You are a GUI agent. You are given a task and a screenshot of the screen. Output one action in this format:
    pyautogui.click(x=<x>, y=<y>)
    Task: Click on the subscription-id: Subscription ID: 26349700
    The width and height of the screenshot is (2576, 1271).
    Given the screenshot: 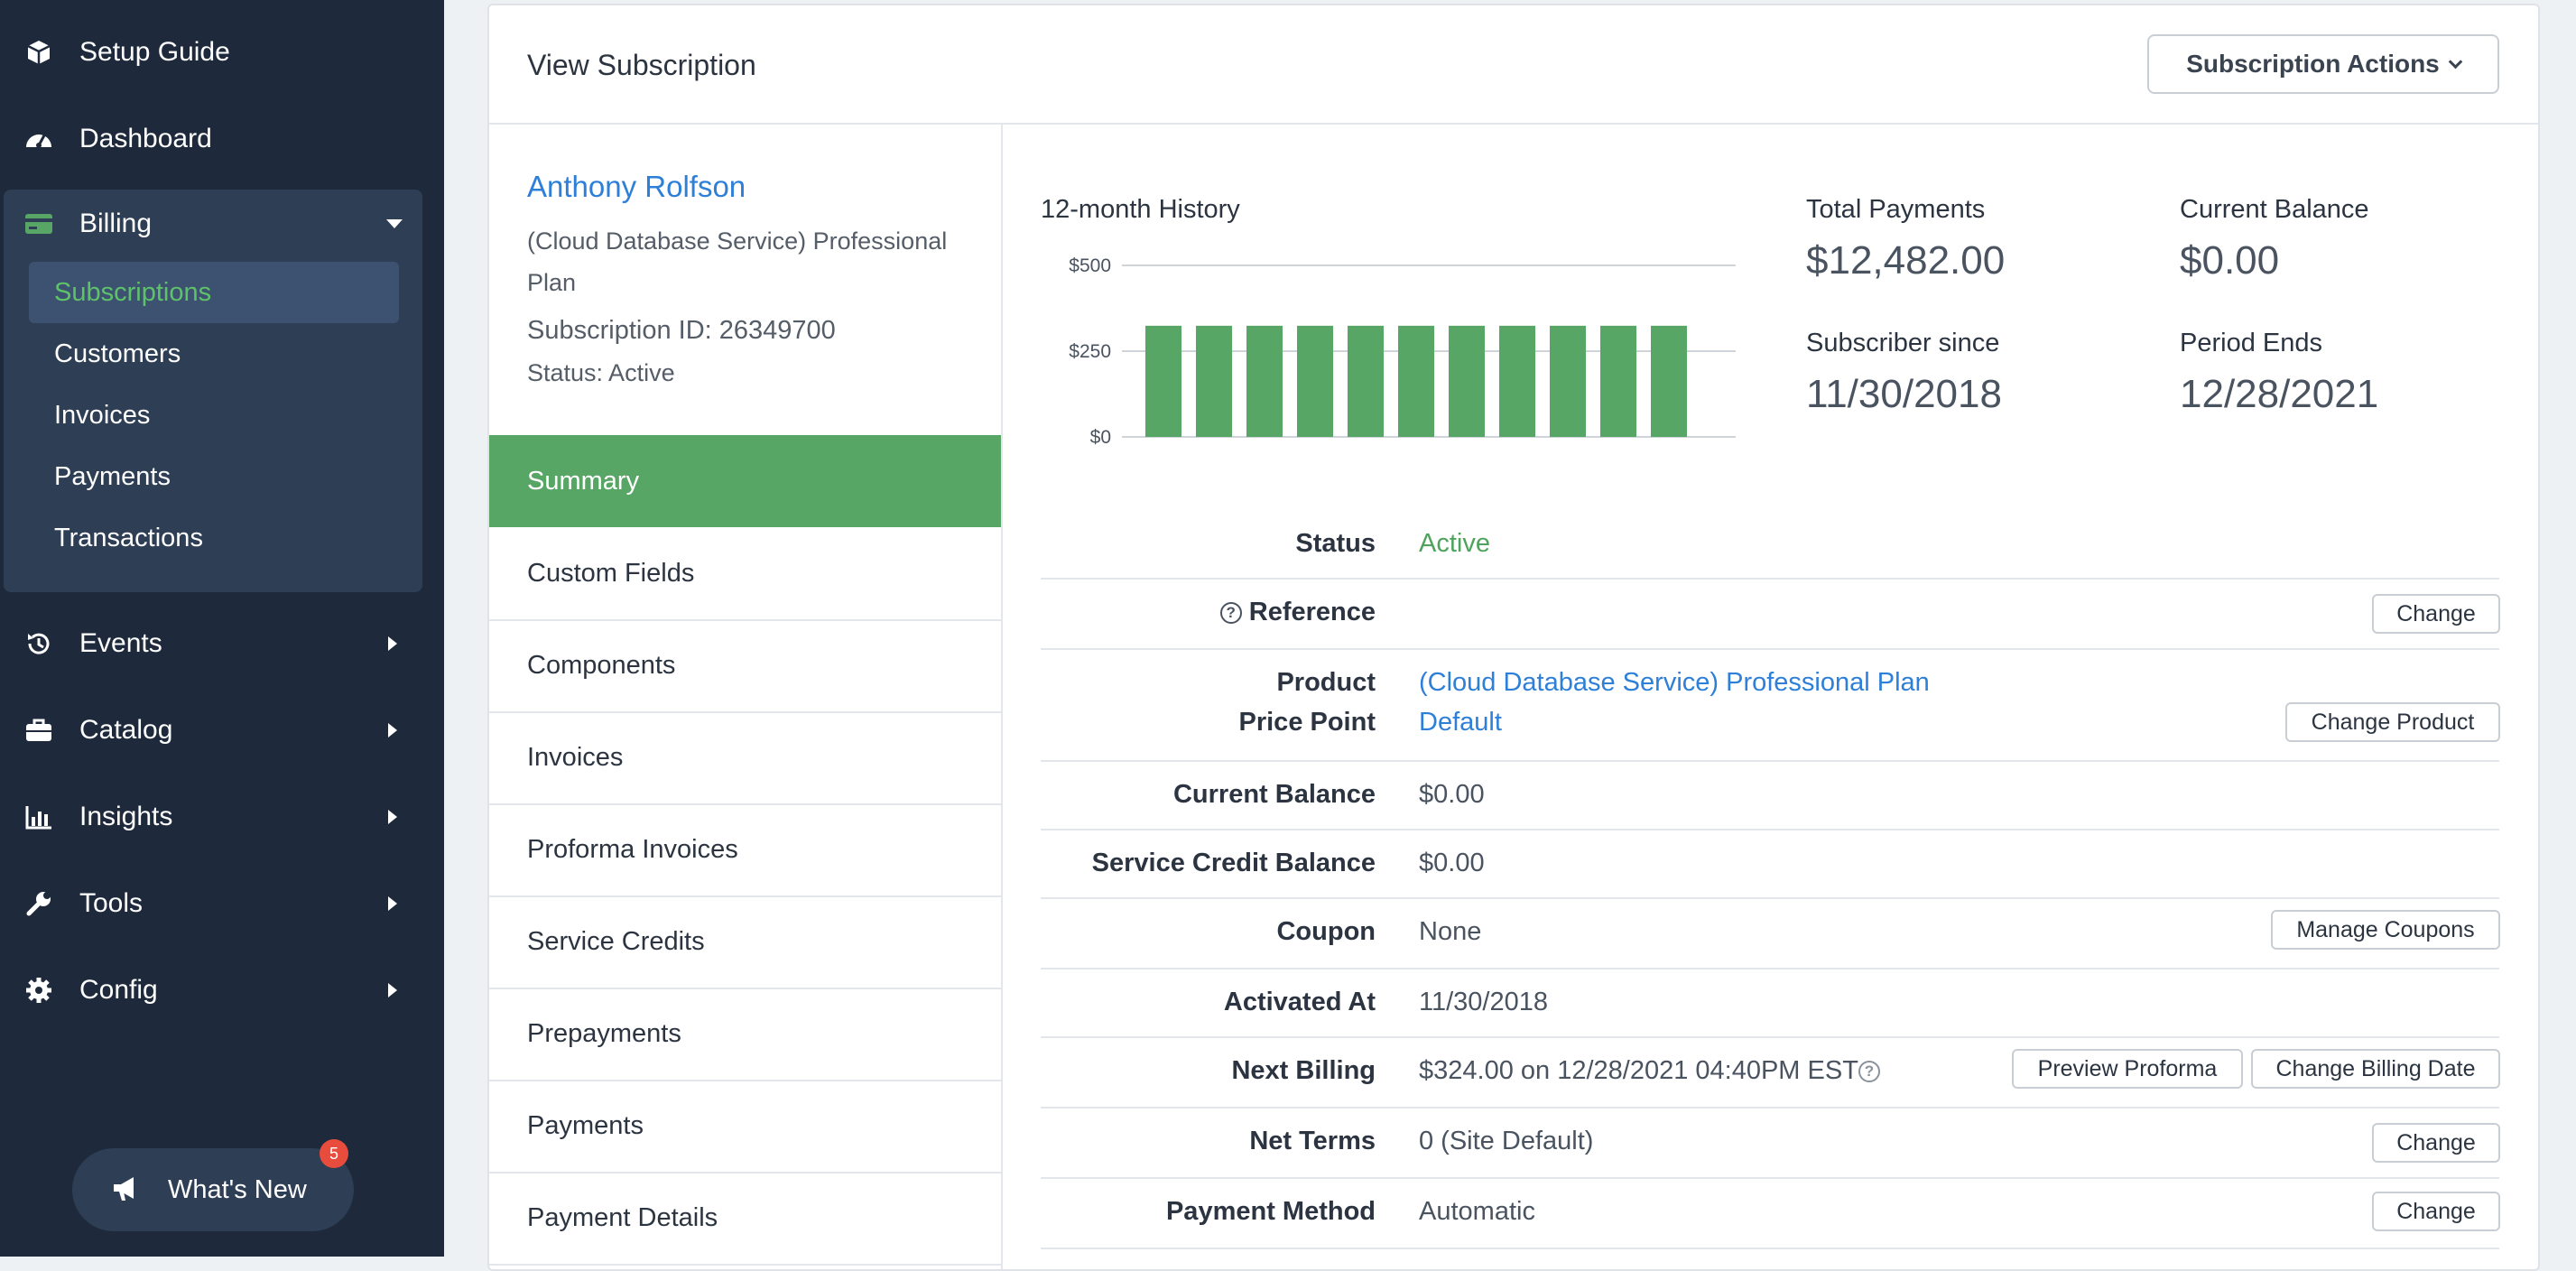 What is the action you would take?
    pyautogui.click(x=681, y=331)
    